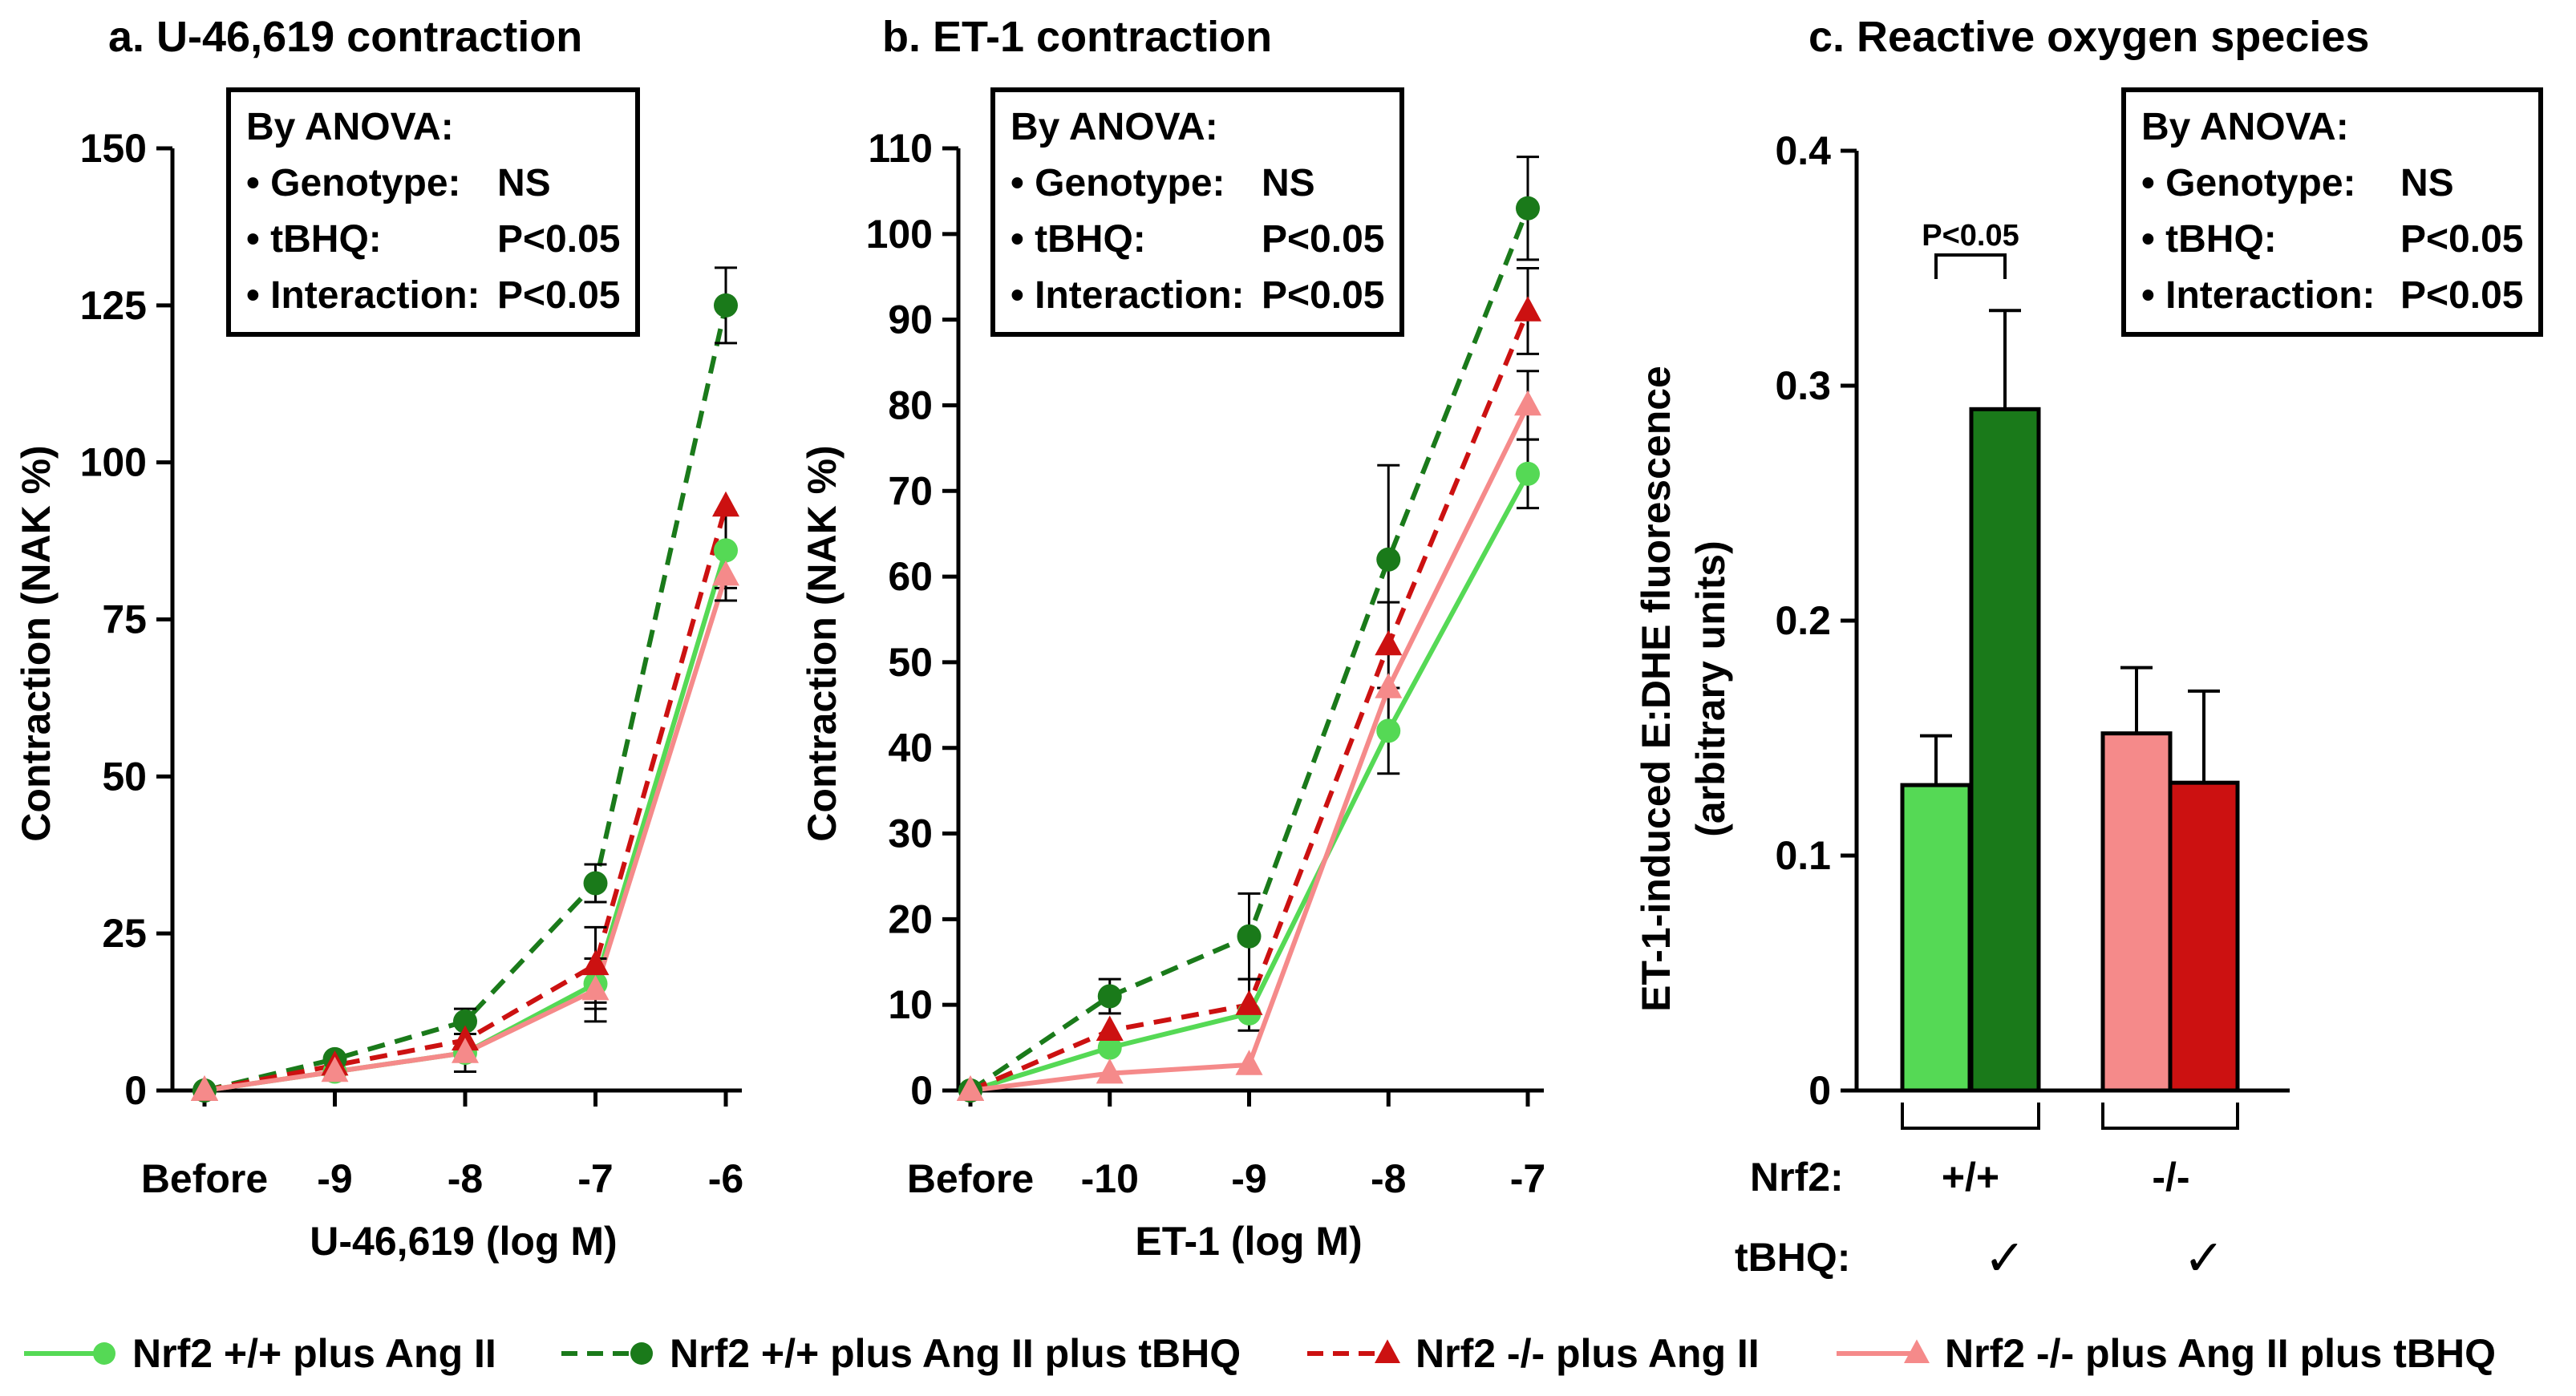  Describe the element at coordinates (463, 1241) in the screenshot. I see `a-x-axis-label: U-46,619 (log M)` at that location.